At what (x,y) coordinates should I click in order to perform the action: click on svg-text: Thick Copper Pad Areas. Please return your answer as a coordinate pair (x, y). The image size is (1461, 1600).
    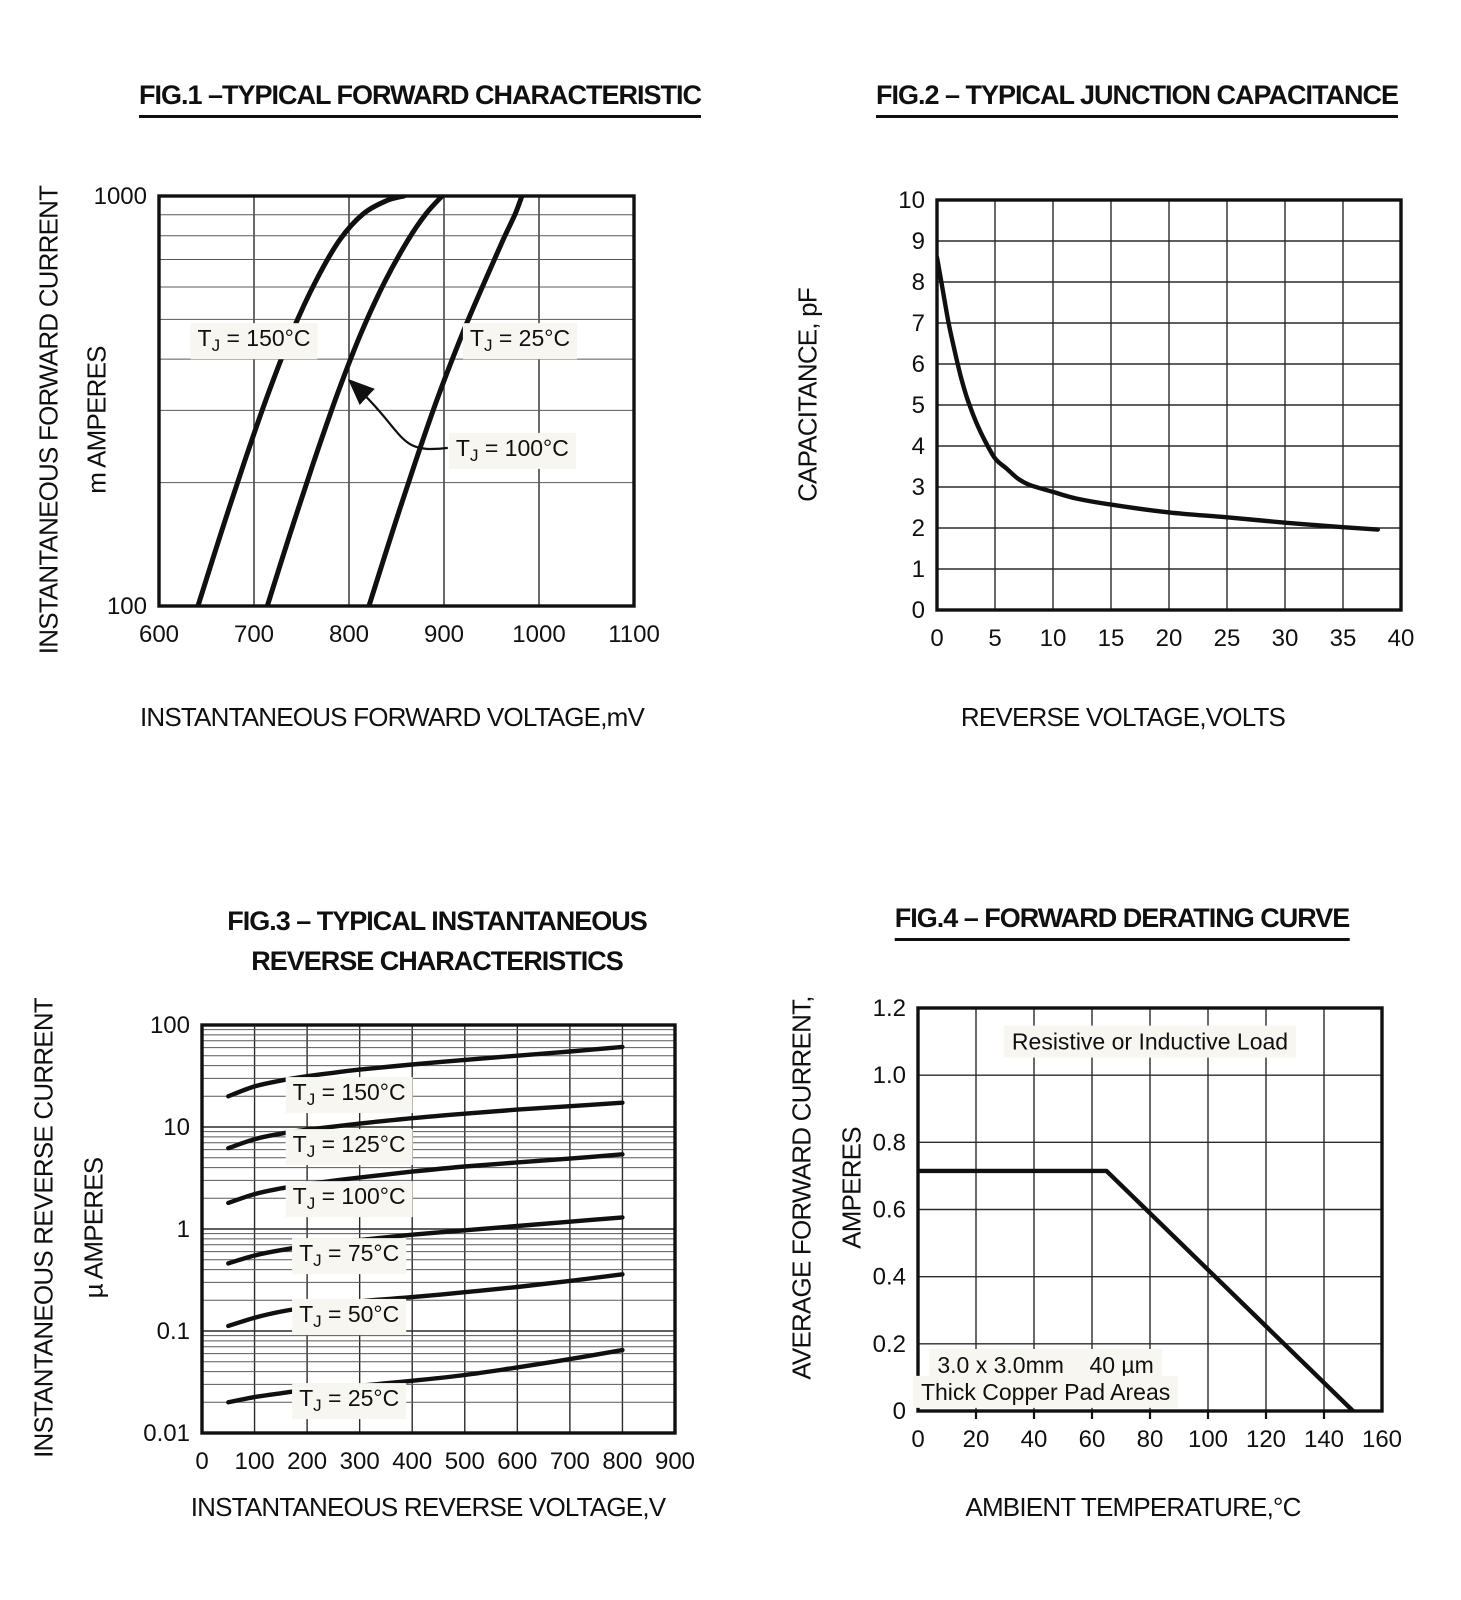
    Looking at the image, I should click on (1045, 1392).